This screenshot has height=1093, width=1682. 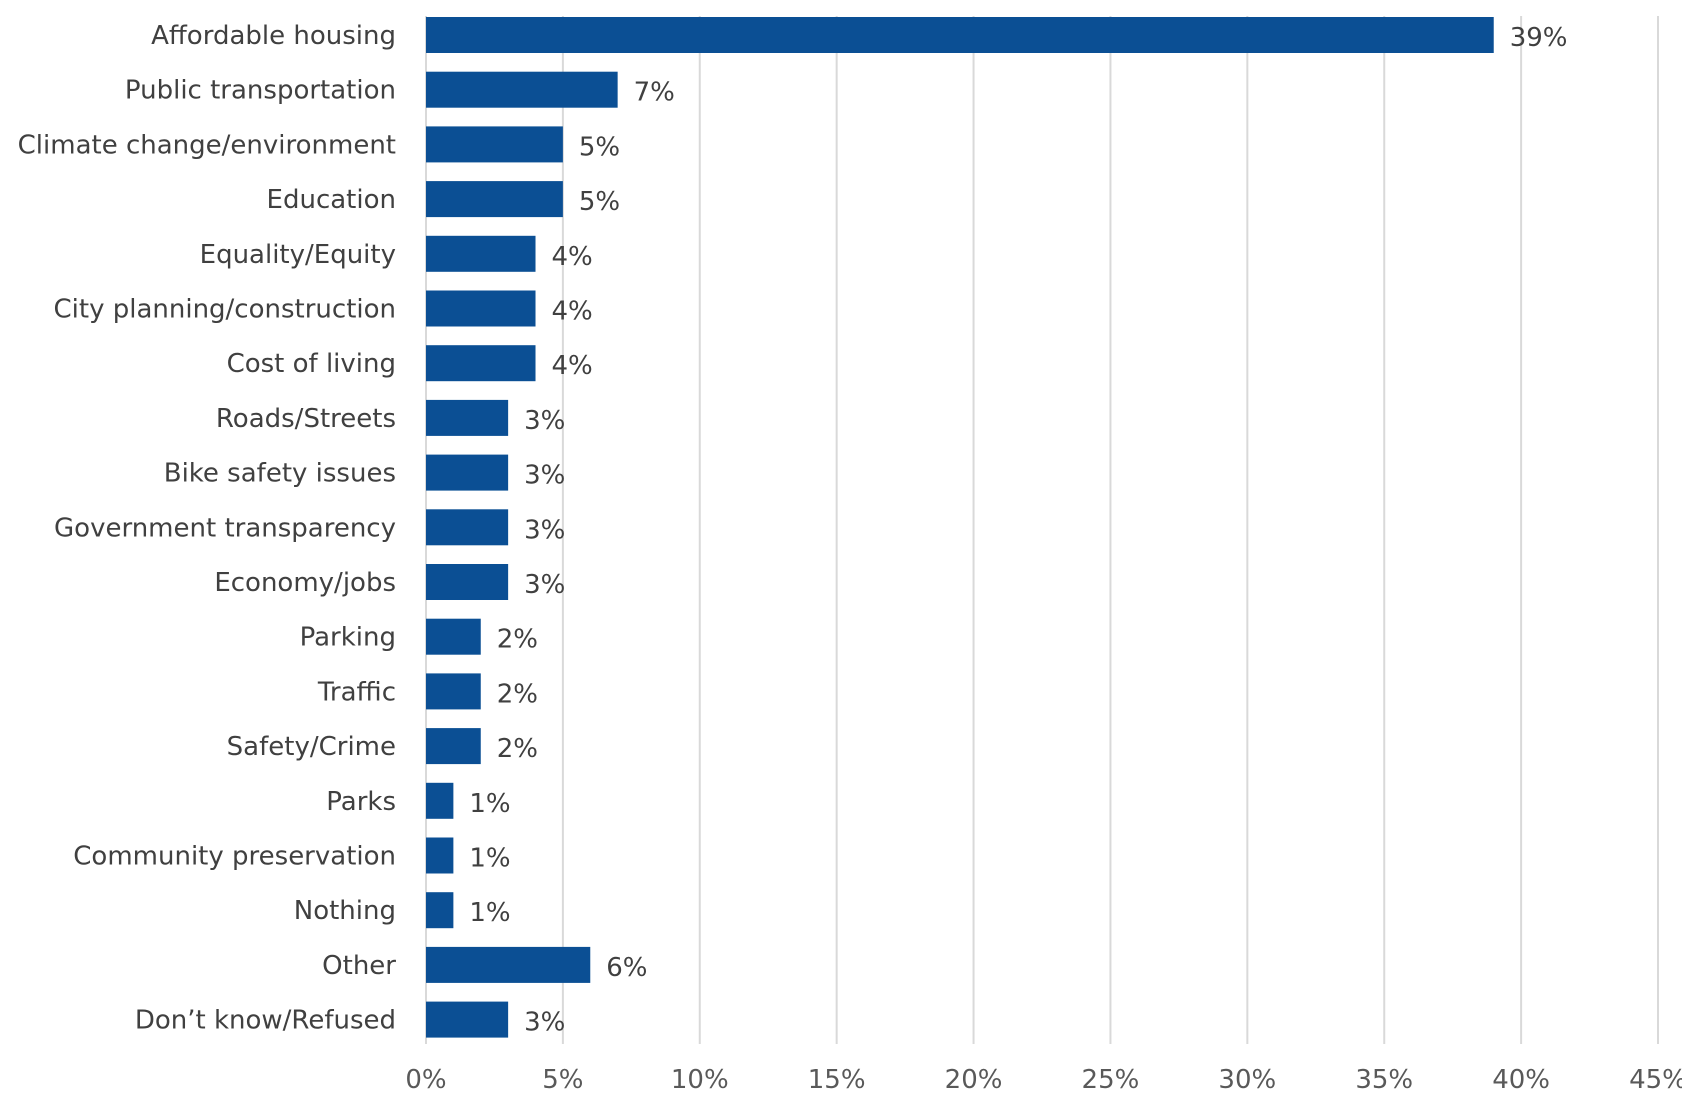 I want to click on category-label: Nothing, so click(x=345, y=911).